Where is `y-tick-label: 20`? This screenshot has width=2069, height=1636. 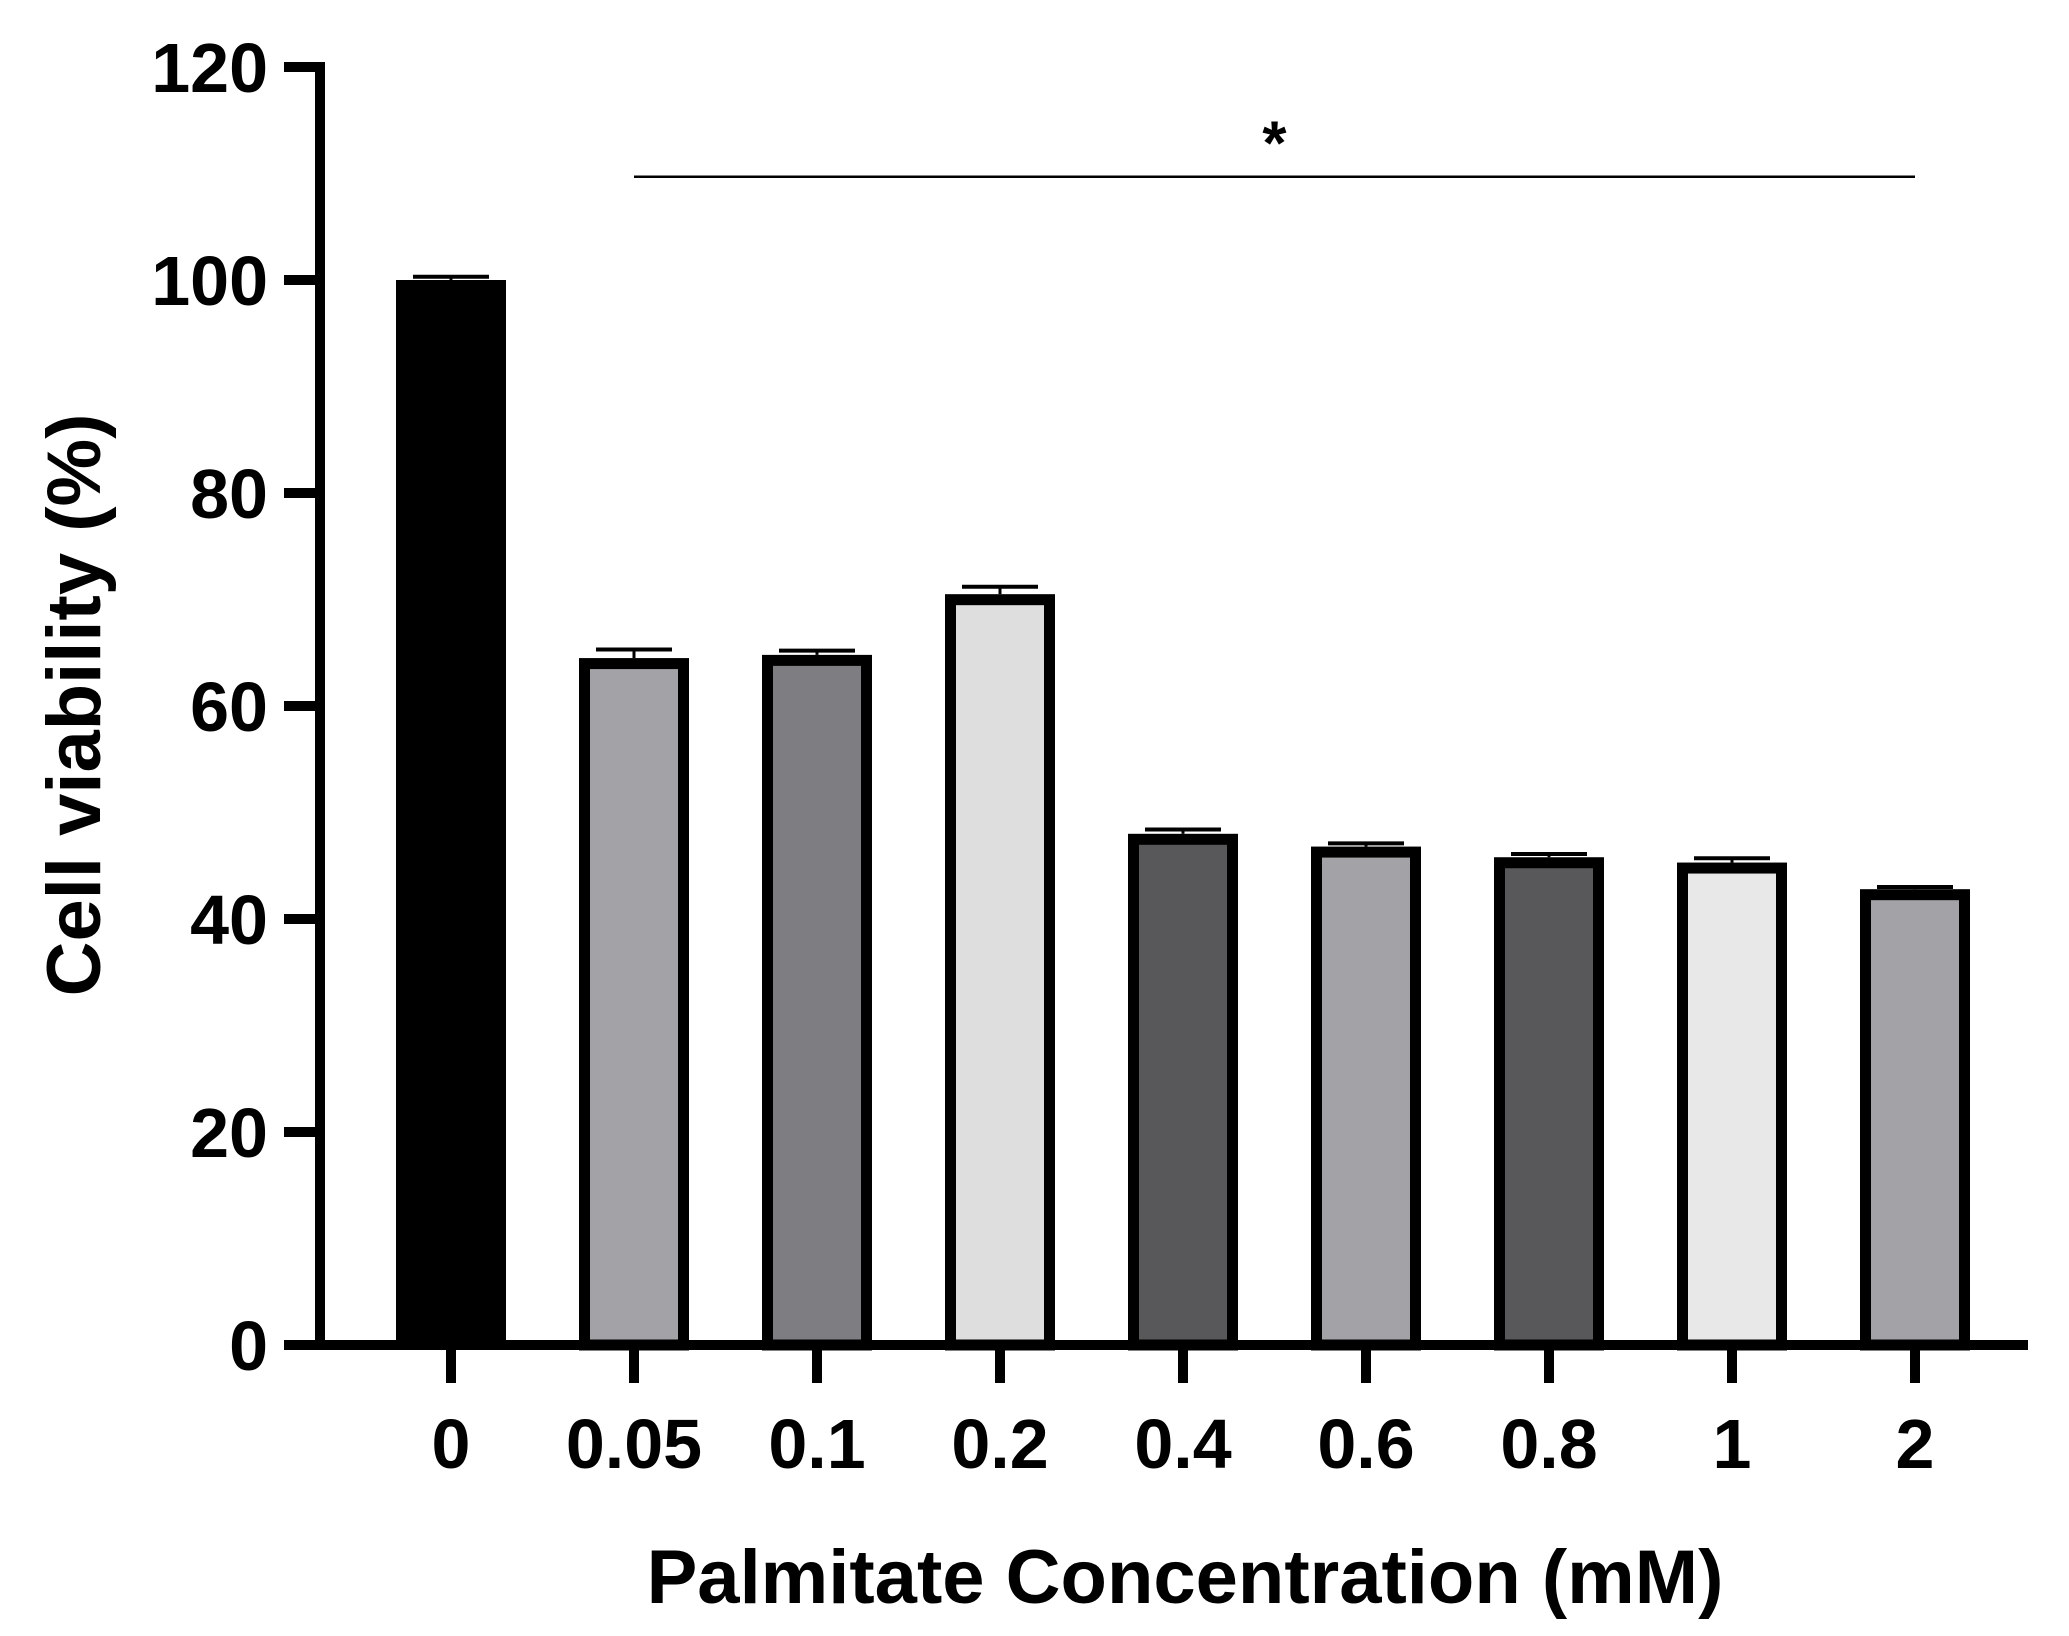 y-tick-label: 20 is located at coordinates (229, 1133).